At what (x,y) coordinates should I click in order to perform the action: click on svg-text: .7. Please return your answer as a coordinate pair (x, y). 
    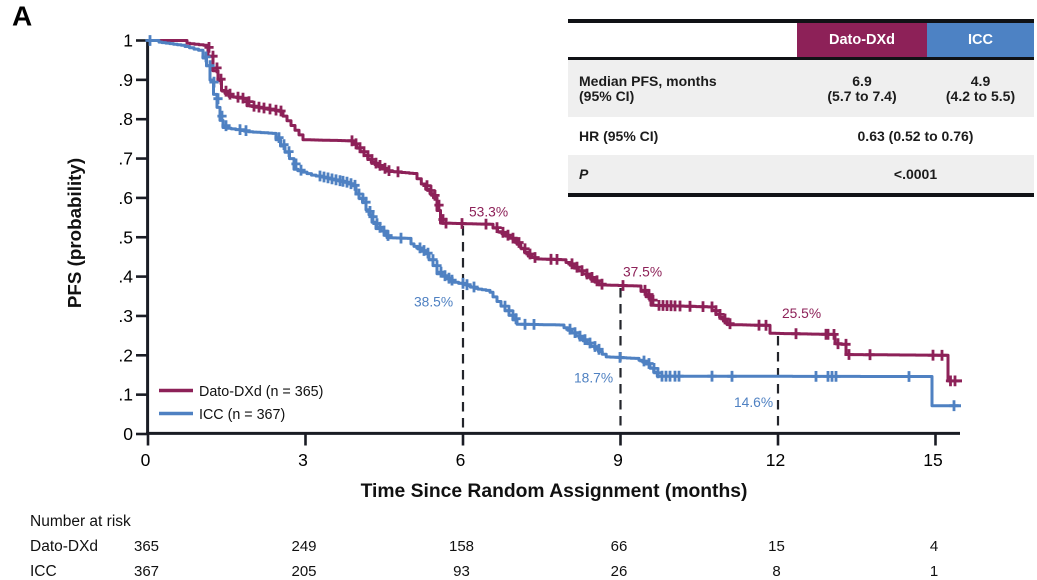
    Looking at the image, I should click on (125, 159).